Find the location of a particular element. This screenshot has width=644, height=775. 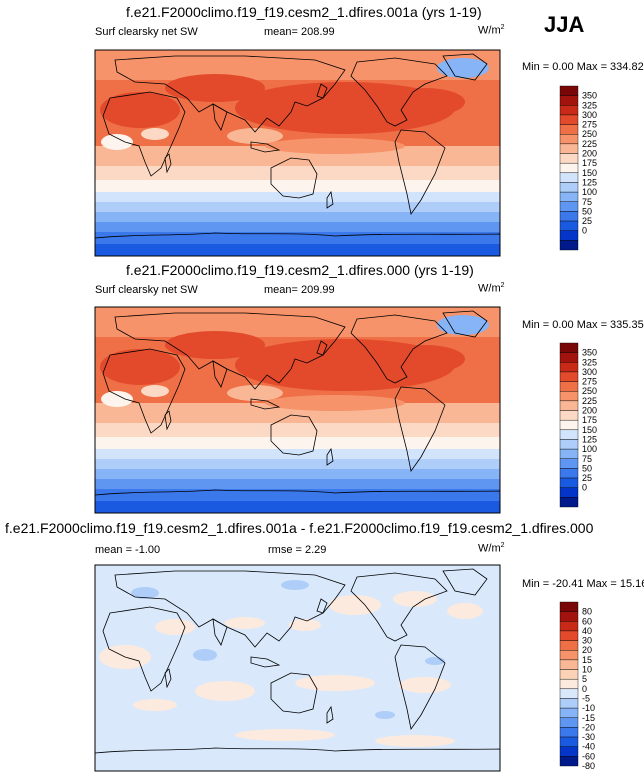

panel-3-coastline-japan is located at coordinates (322, 606).